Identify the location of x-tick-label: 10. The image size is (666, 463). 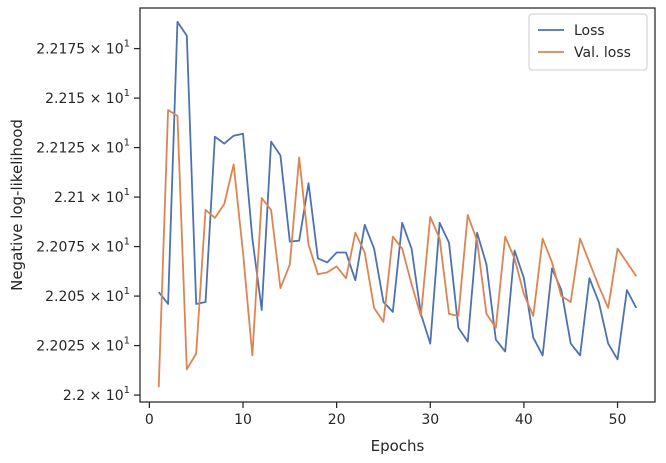
(243, 420).